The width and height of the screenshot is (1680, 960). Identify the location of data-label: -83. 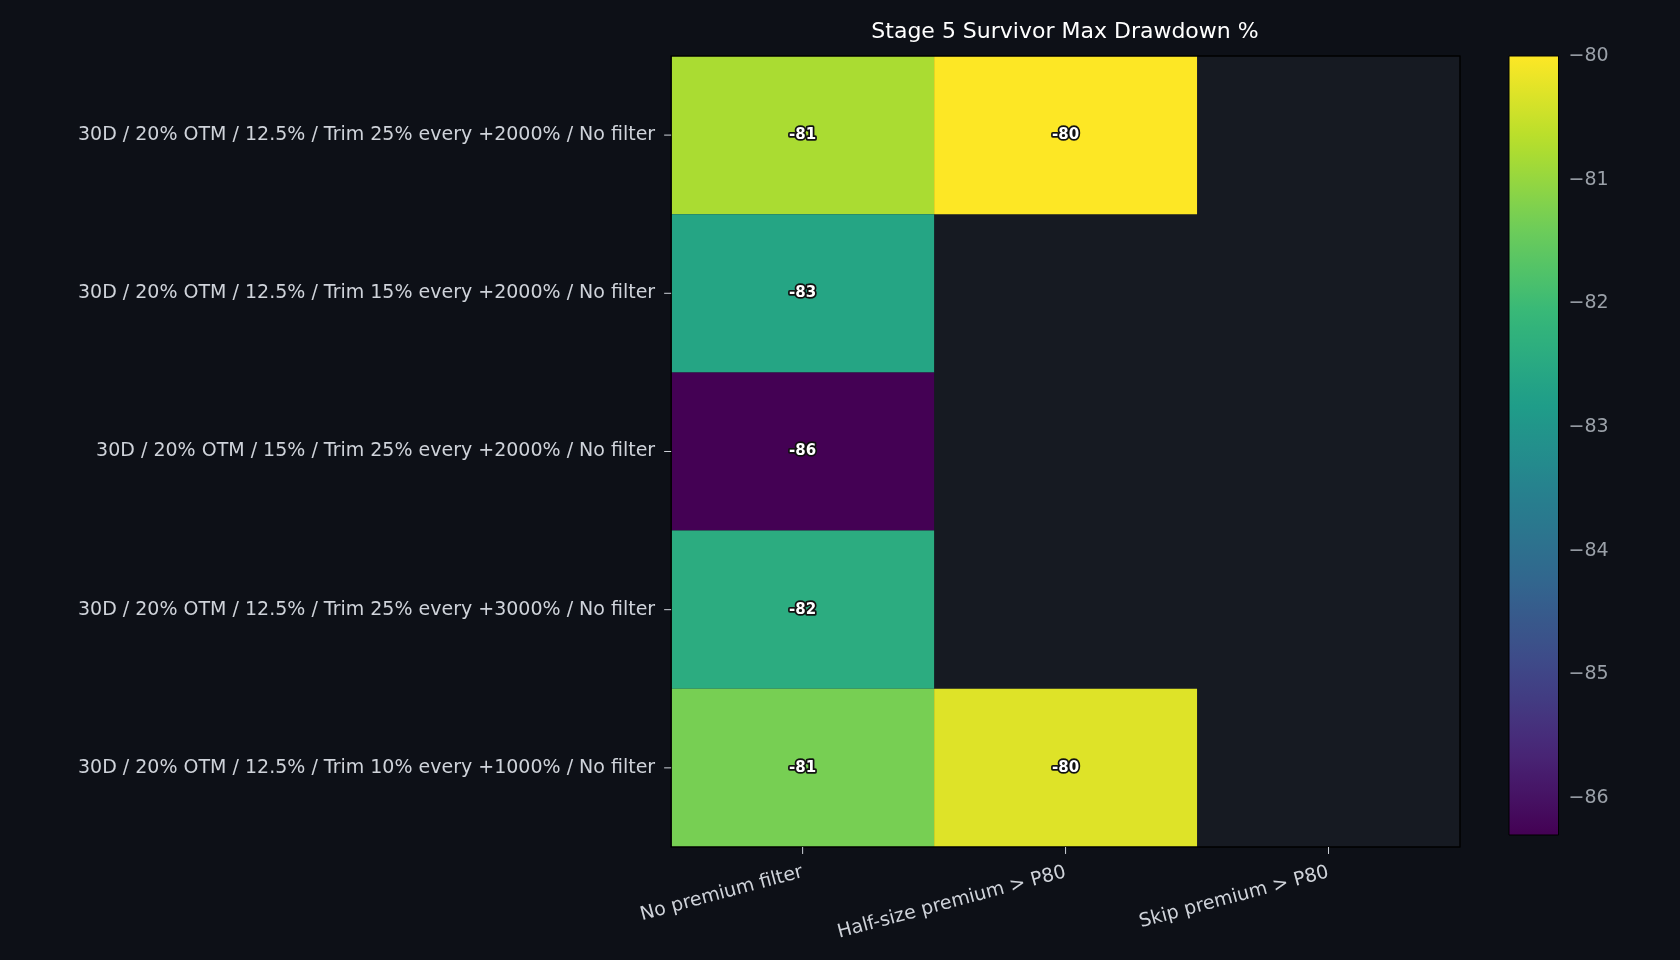
(803, 292).